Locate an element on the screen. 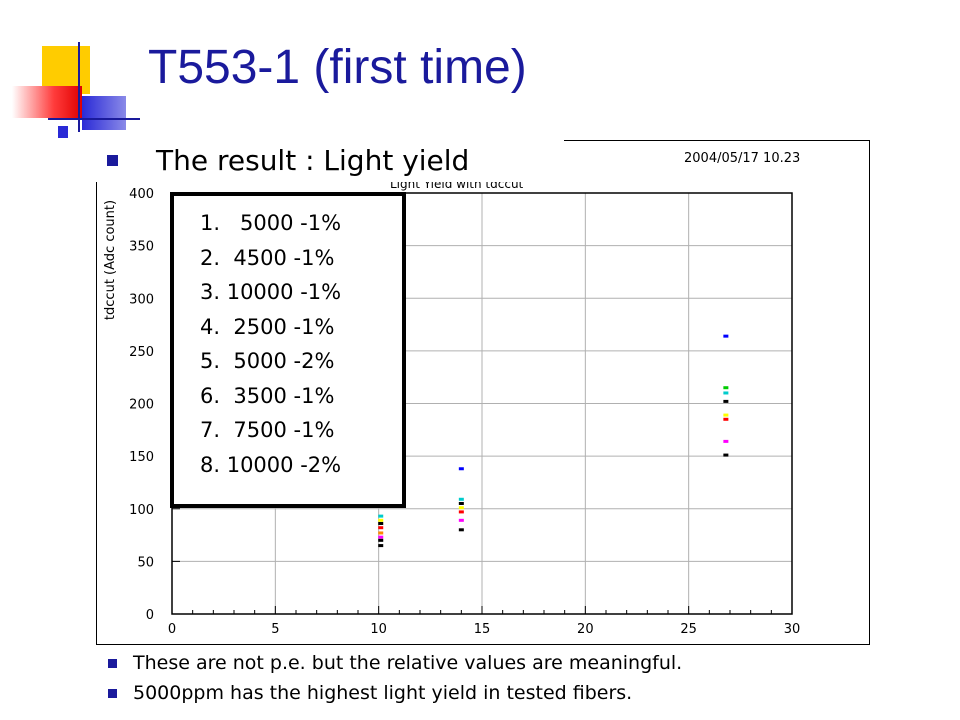  y-tick-label: 0 is located at coordinates (150, 615).